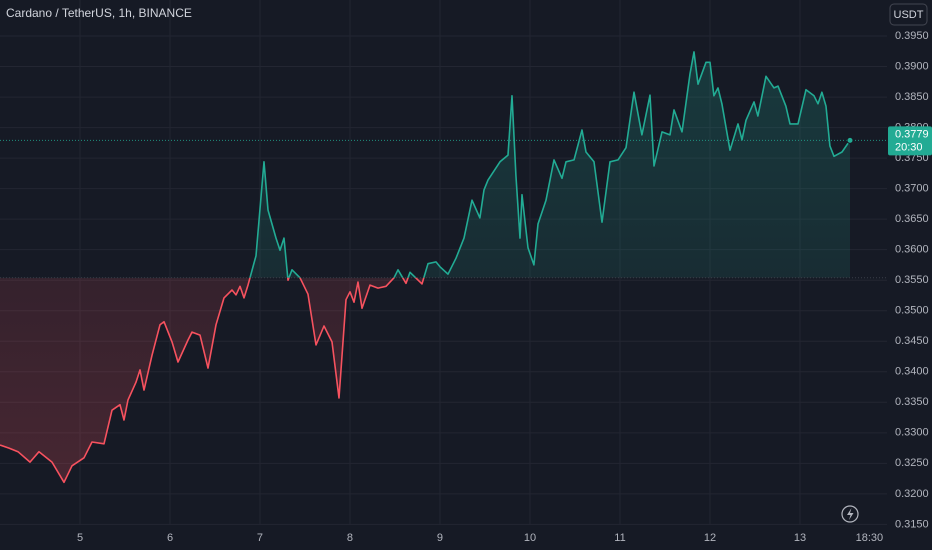  Describe the element at coordinates (912, 280) in the screenshot. I see `y-tick-label: 0.3550` at that location.